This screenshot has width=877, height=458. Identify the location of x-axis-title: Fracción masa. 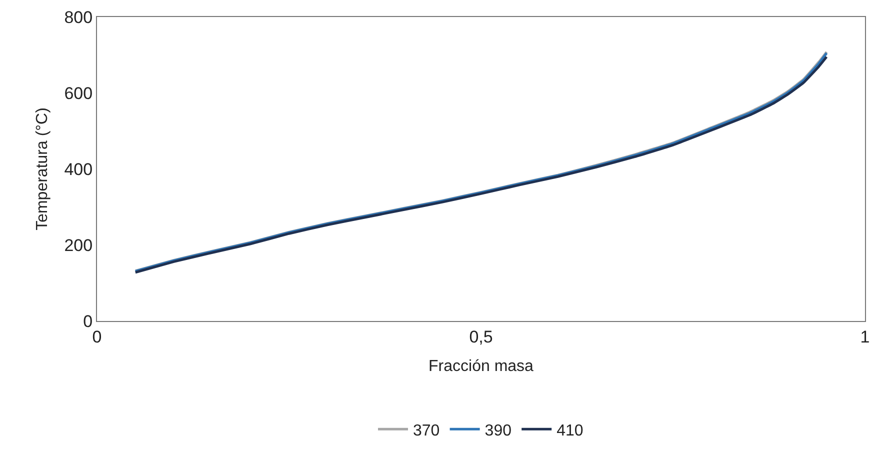
(481, 367).